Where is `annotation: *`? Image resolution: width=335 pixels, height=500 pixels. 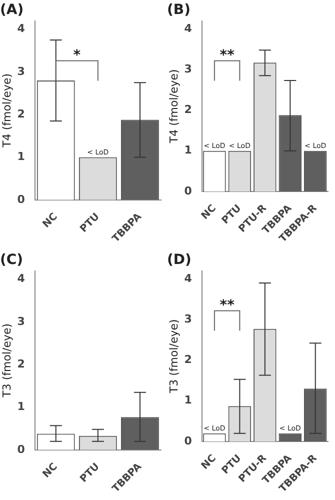
annotation: * is located at coordinates (77, 55).